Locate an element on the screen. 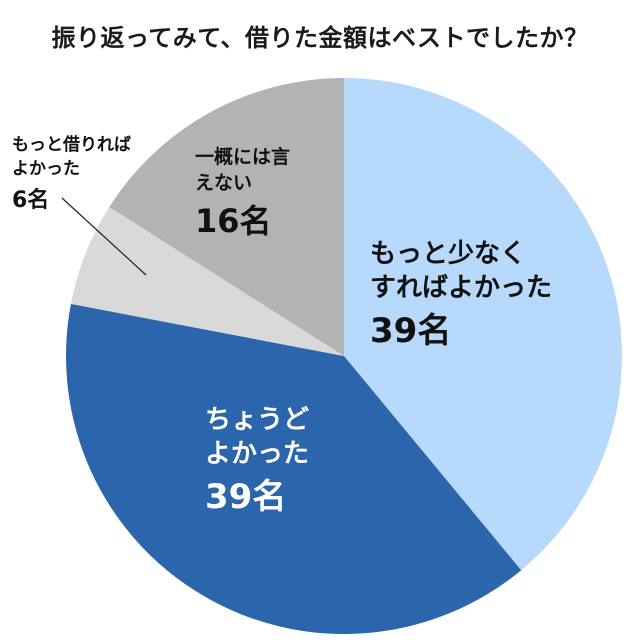  slice-label-4-line-1: 一概には言 is located at coordinates (242, 156).